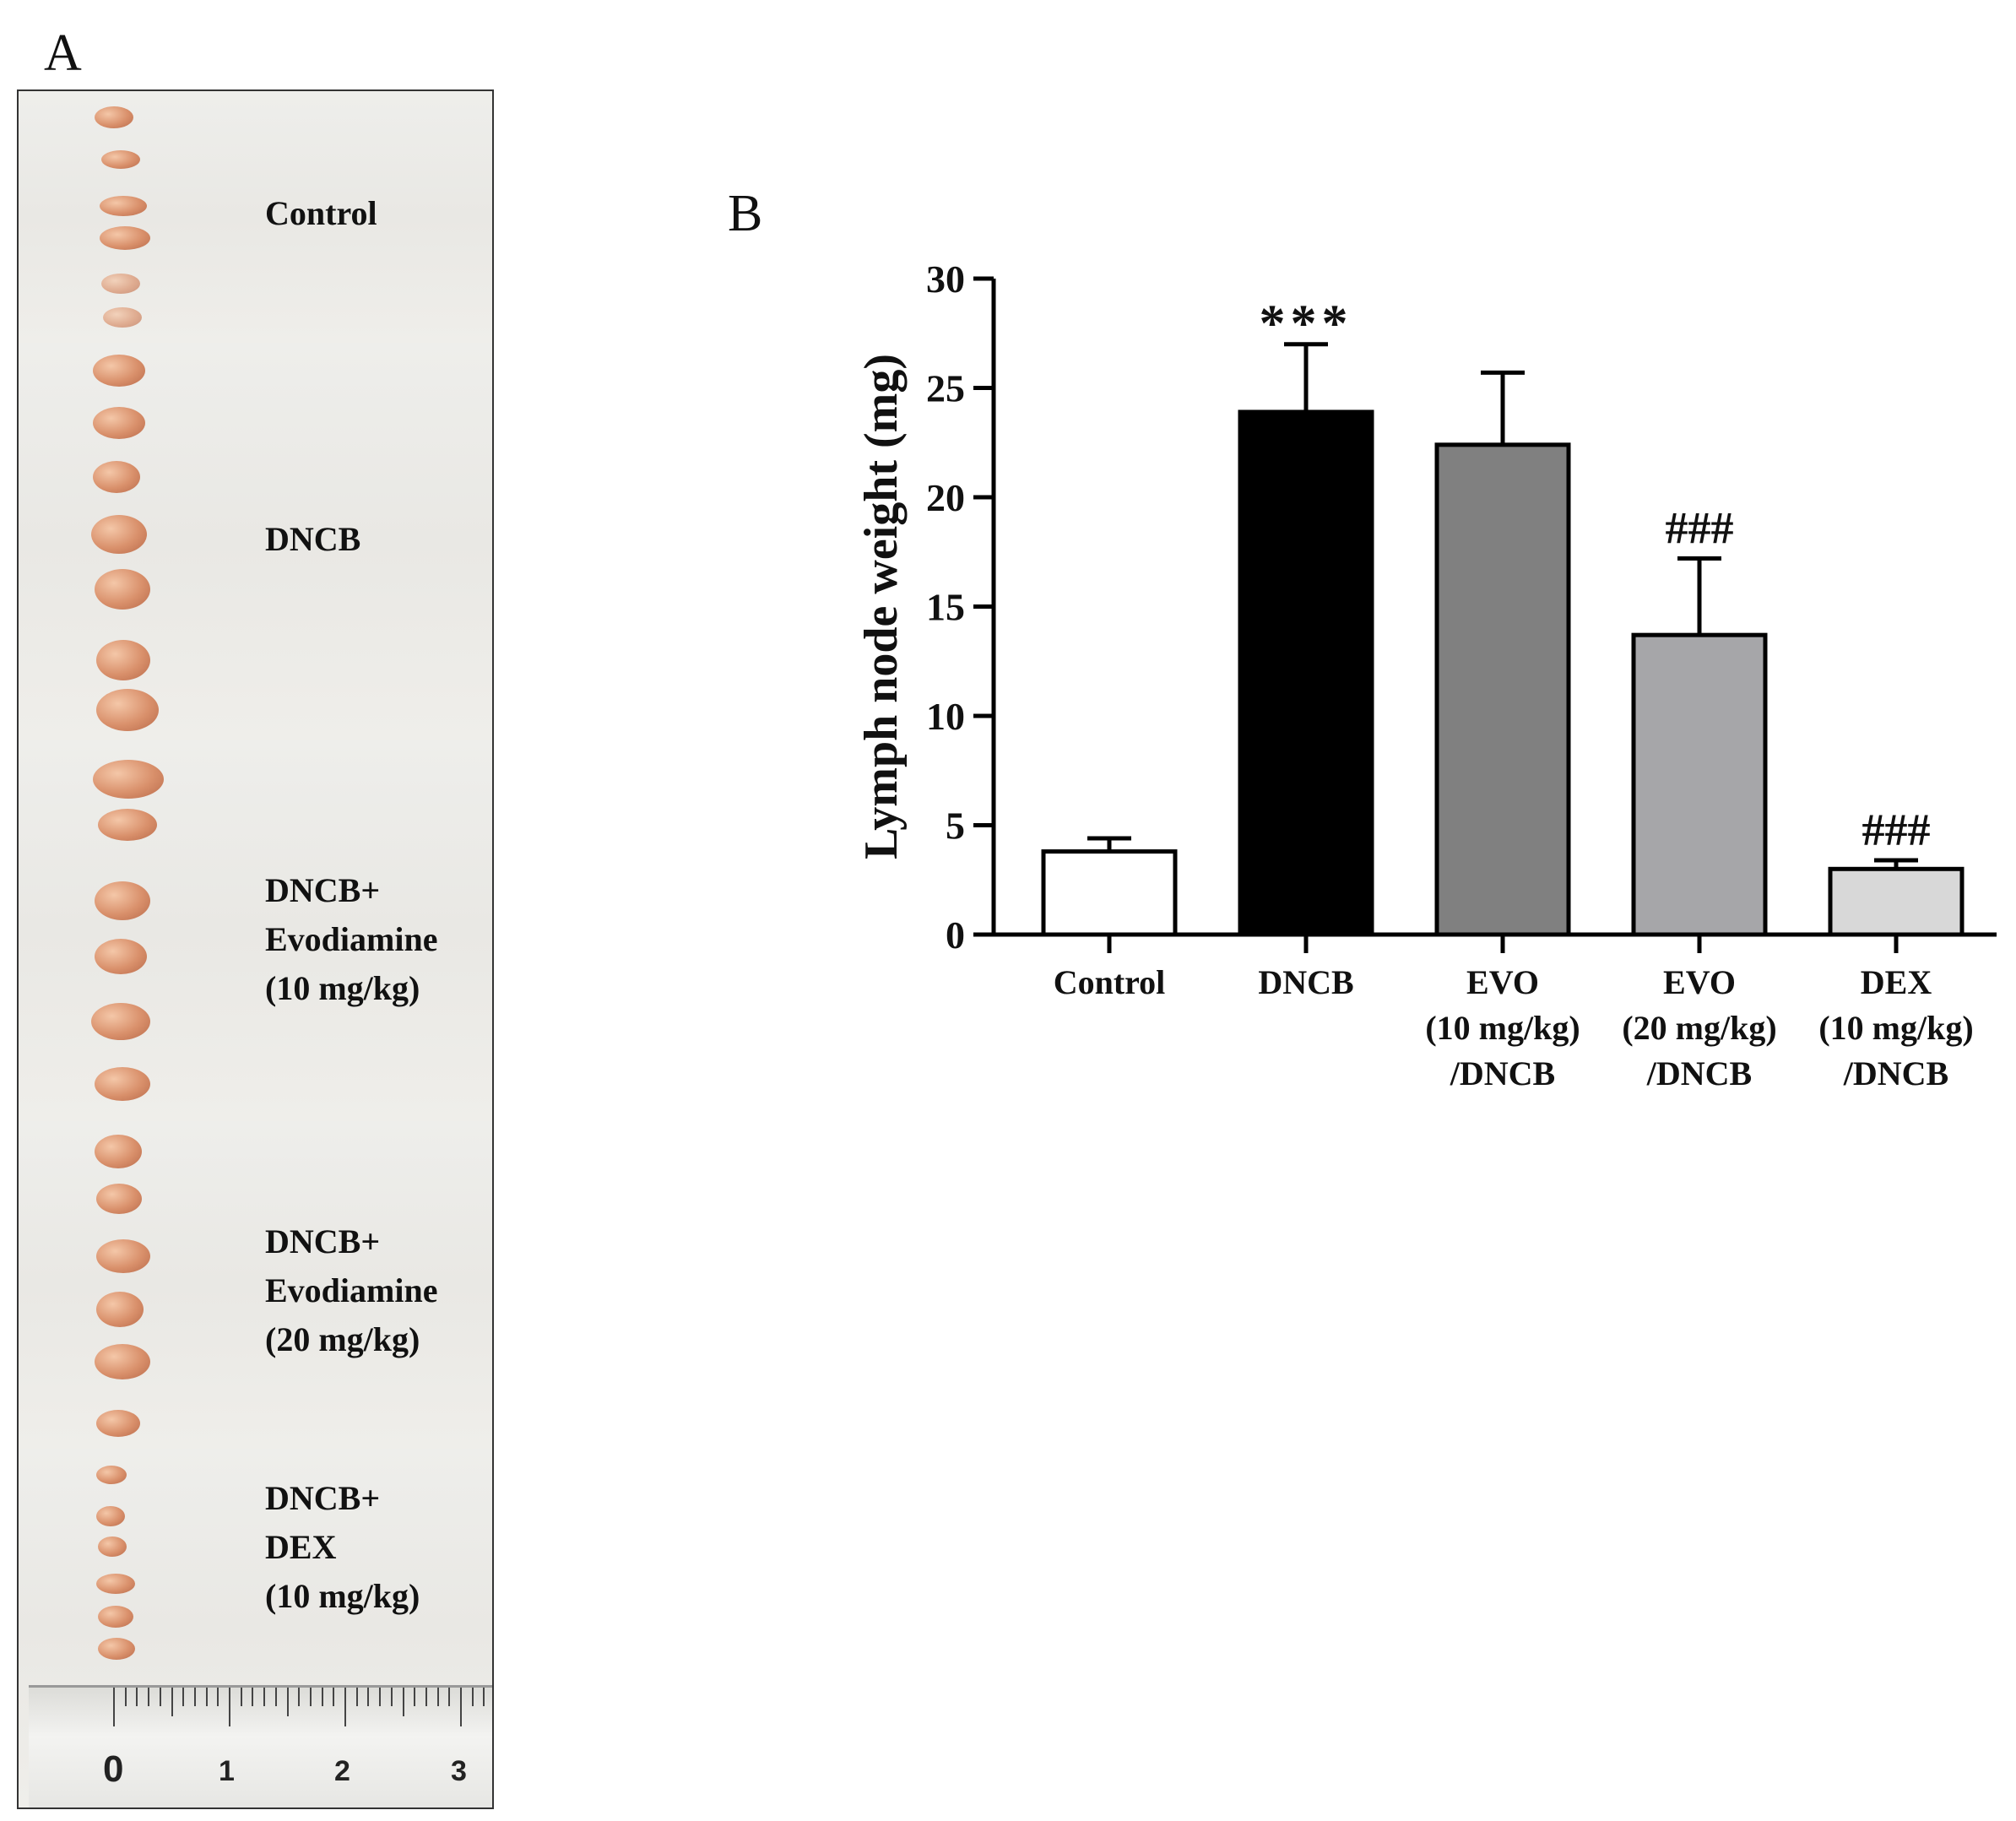 The width and height of the screenshot is (2016, 1821). Describe the element at coordinates (1306, 324) in the screenshot. I see `significance-label: ***` at that location.